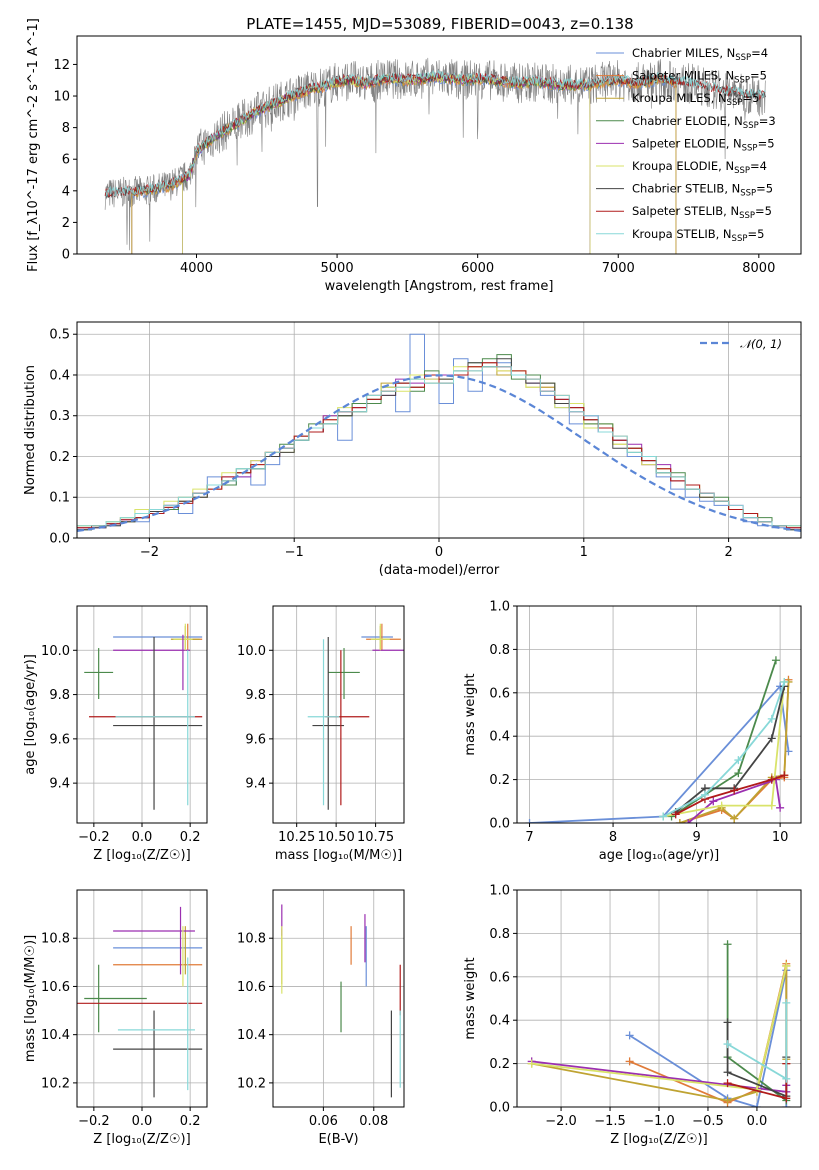  What do you see at coordinates (695, 99) in the screenshot?
I see `legend-entry: Kroupa MILES, NSSP=5` at bounding box center [695, 99].